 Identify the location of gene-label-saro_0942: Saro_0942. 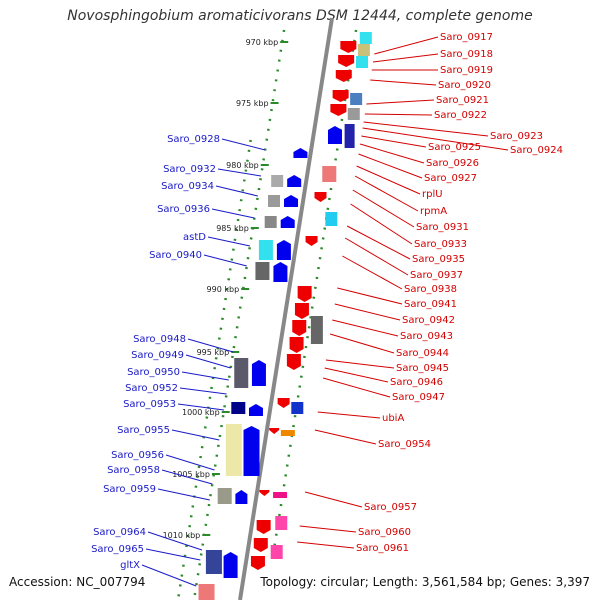
(428, 320).